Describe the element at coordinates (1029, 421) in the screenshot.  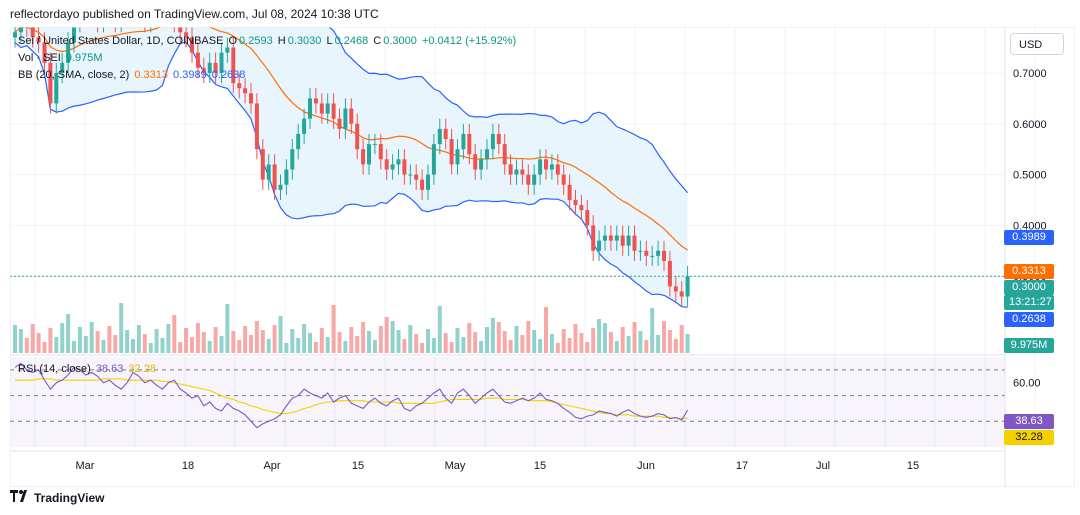
I see `rsi-tag: 38.63` at that location.